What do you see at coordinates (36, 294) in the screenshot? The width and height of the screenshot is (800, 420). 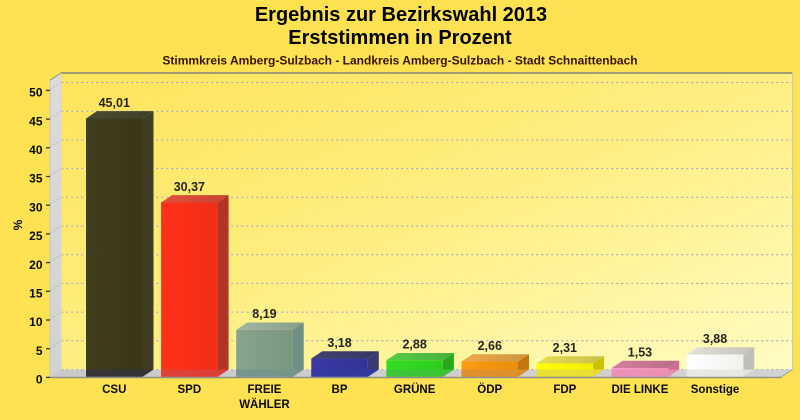 I see `svg-text: 15` at bounding box center [36, 294].